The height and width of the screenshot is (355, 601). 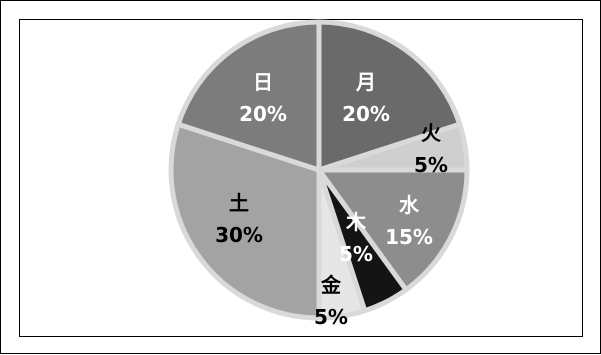 I want to click on slice-name-label: 月, so click(x=365, y=82).